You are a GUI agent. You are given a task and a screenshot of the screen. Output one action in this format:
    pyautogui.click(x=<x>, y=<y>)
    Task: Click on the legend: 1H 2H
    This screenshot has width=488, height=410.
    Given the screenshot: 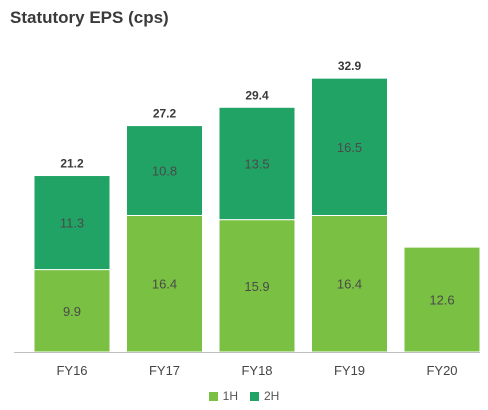 What is the action you would take?
    pyautogui.click(x=244, y=396)
    